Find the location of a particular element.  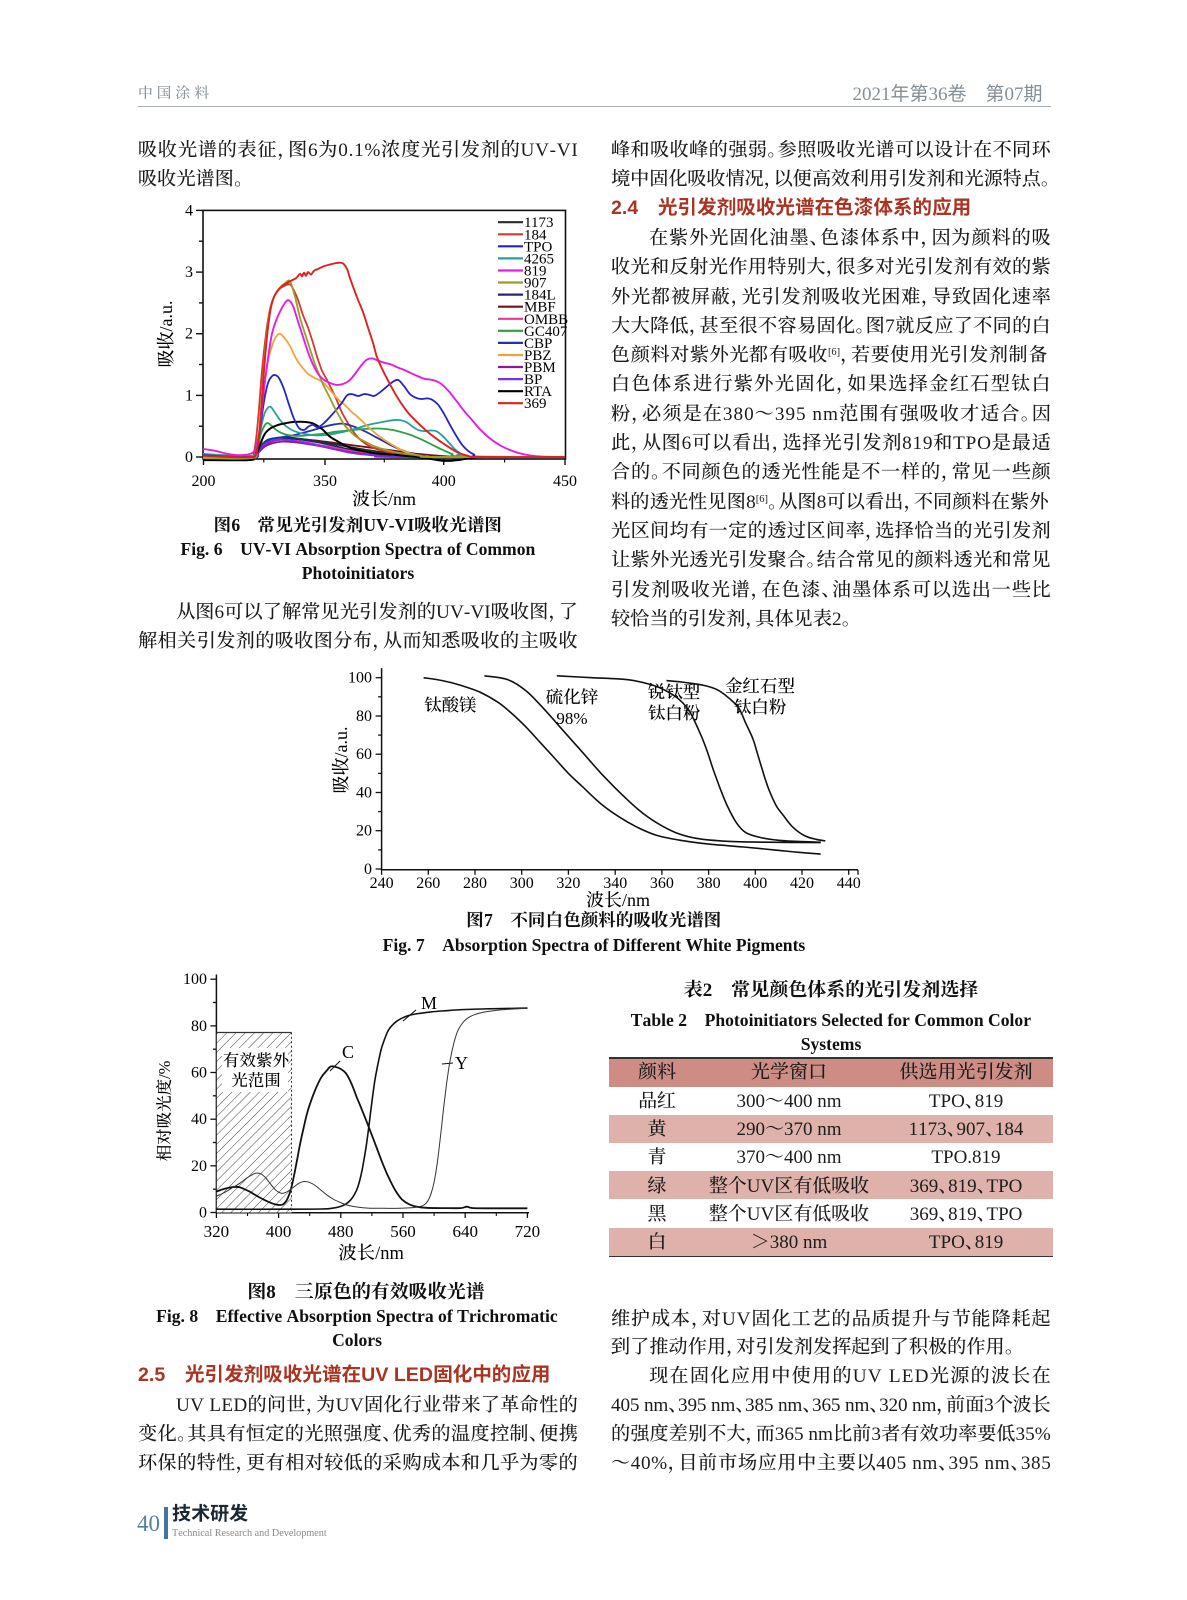

svg-text: BP is located at coordinates (533, 380).